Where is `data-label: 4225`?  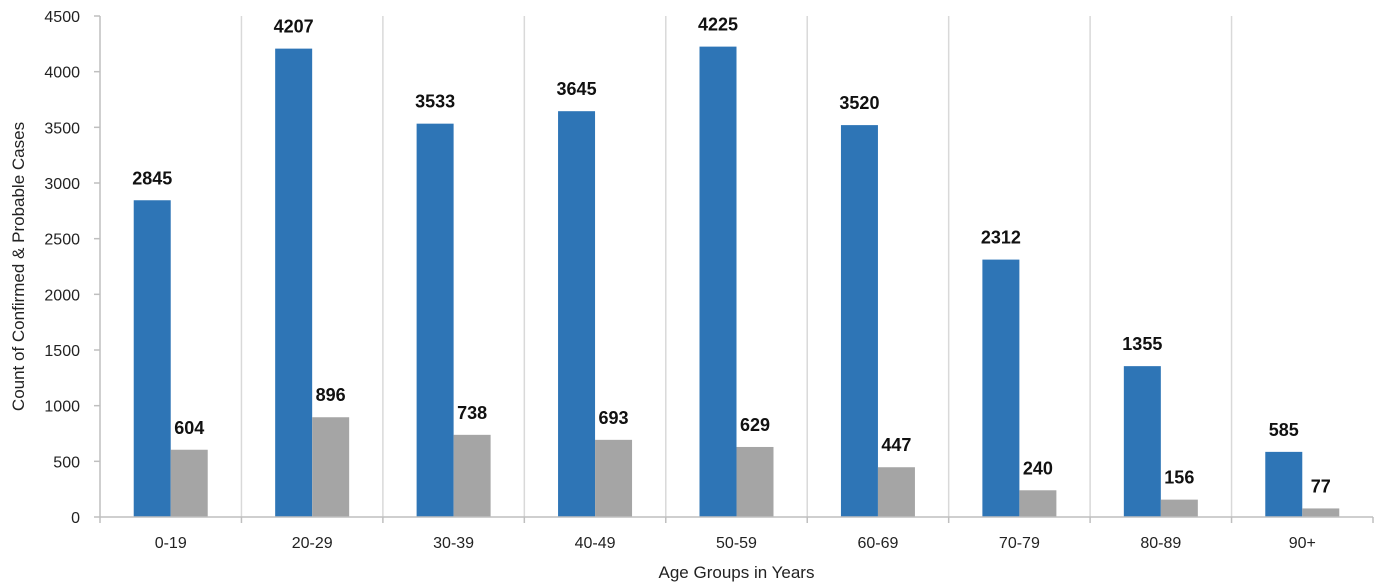
data-label: 4225 is located at coordinates (718, 25).